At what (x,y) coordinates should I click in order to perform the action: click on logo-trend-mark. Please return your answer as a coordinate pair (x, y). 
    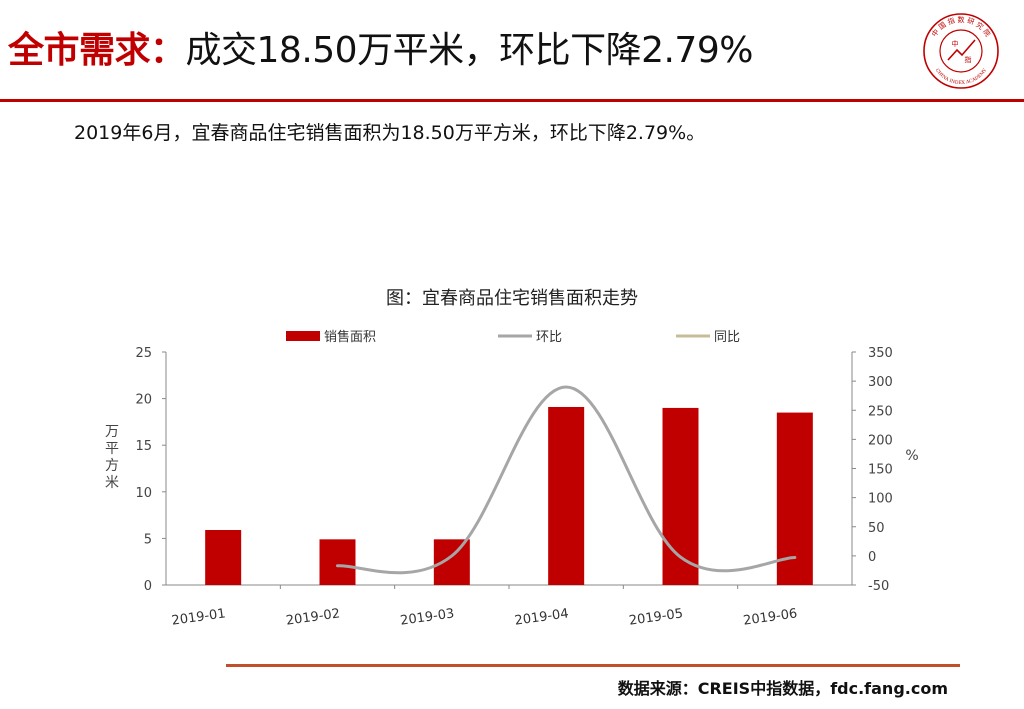
    Looking at the image, I should click on (961, 50).